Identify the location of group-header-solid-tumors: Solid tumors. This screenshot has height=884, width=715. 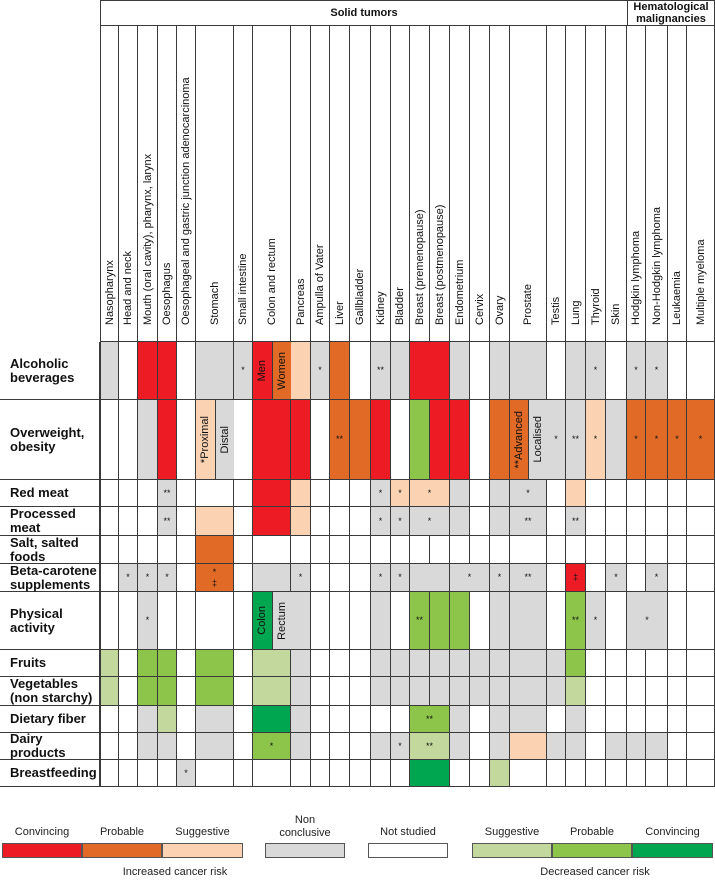
(364, 13).